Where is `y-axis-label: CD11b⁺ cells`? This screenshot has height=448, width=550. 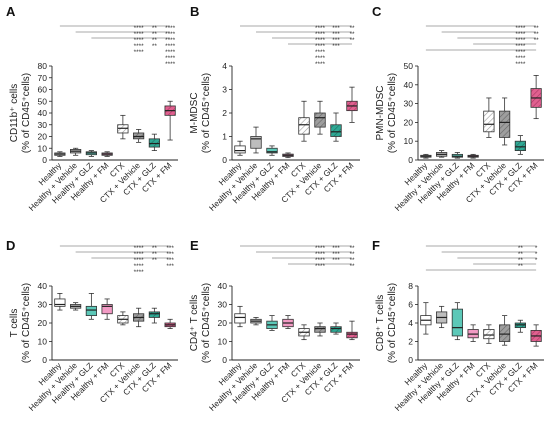 y-axis-label: CD11b⁺ cells is located at coordinates (14, 113).